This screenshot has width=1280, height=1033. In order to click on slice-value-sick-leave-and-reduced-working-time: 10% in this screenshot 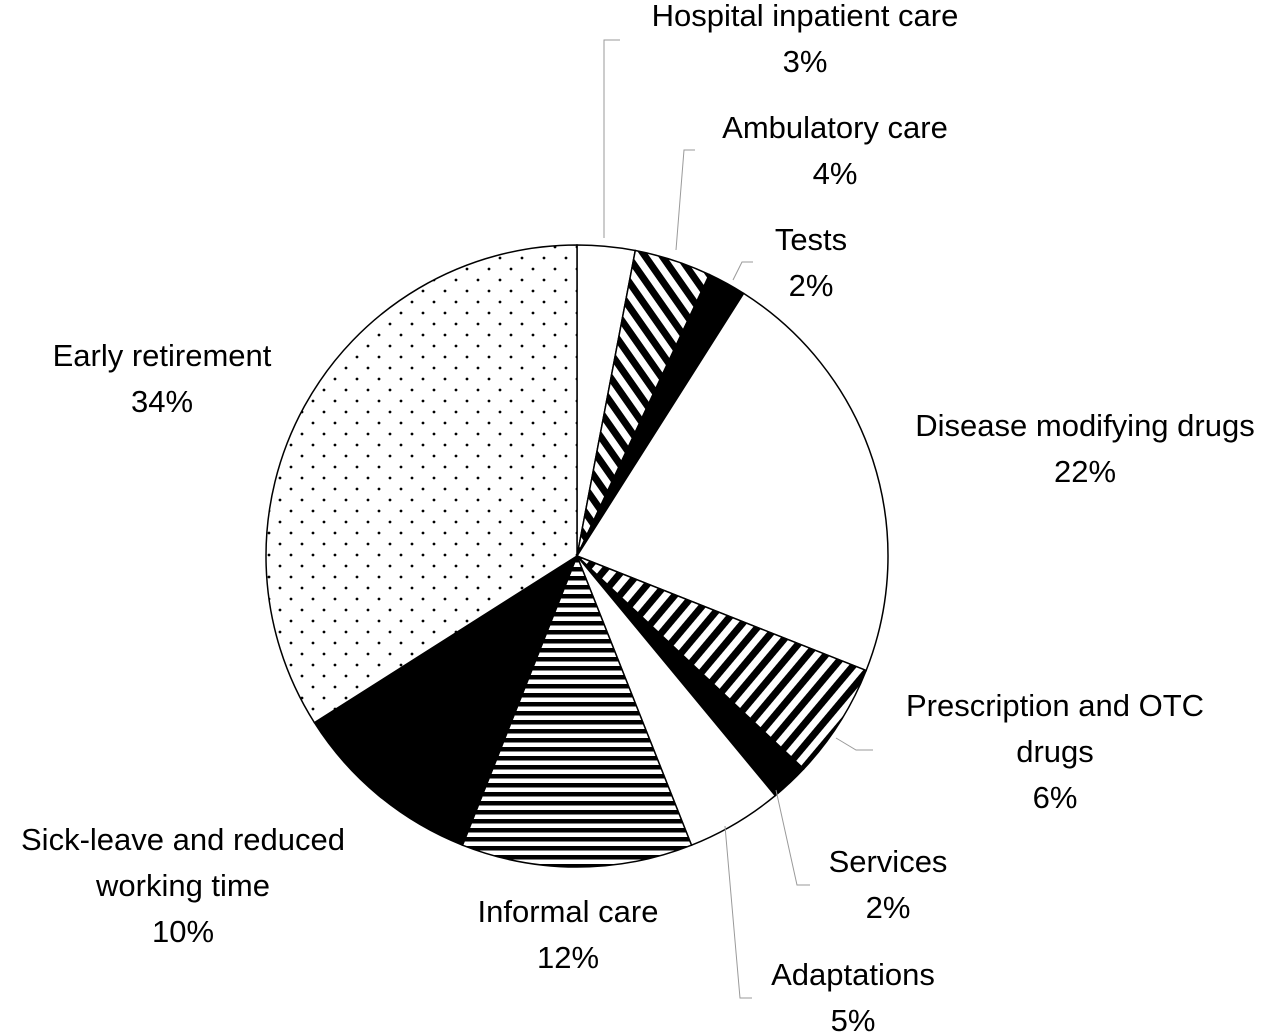, I will do `click(183, 931)`.